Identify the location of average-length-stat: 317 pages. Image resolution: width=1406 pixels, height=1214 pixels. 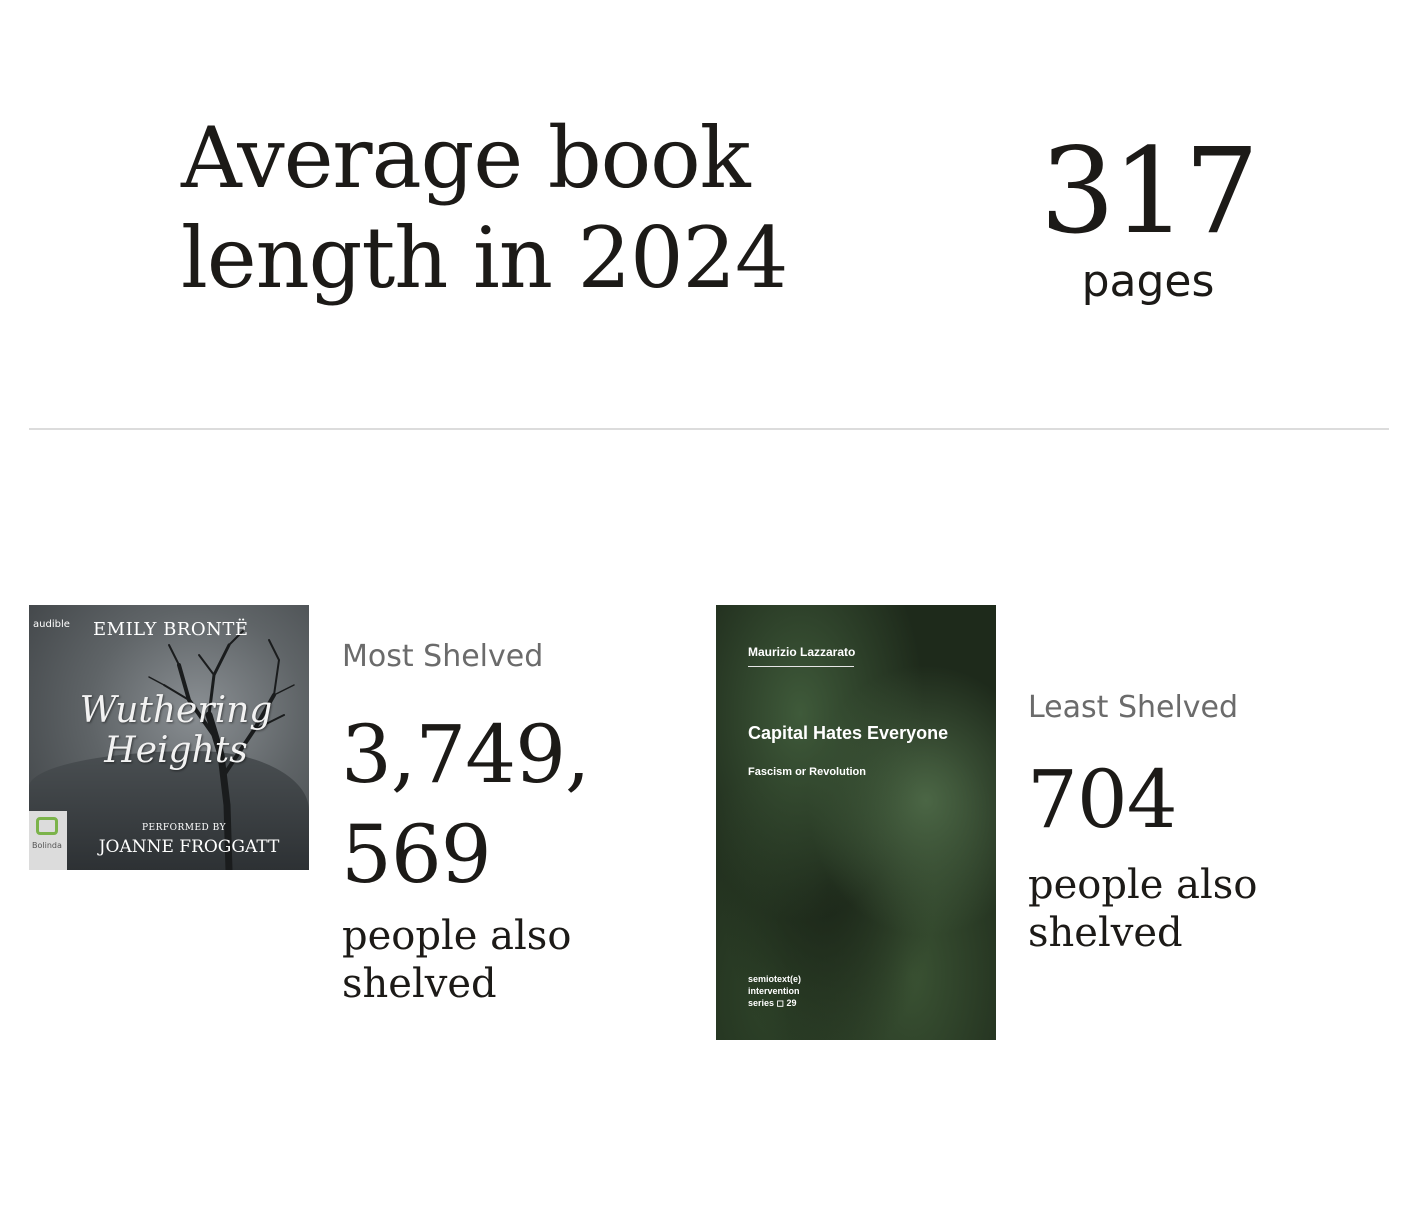
(1149, 215).